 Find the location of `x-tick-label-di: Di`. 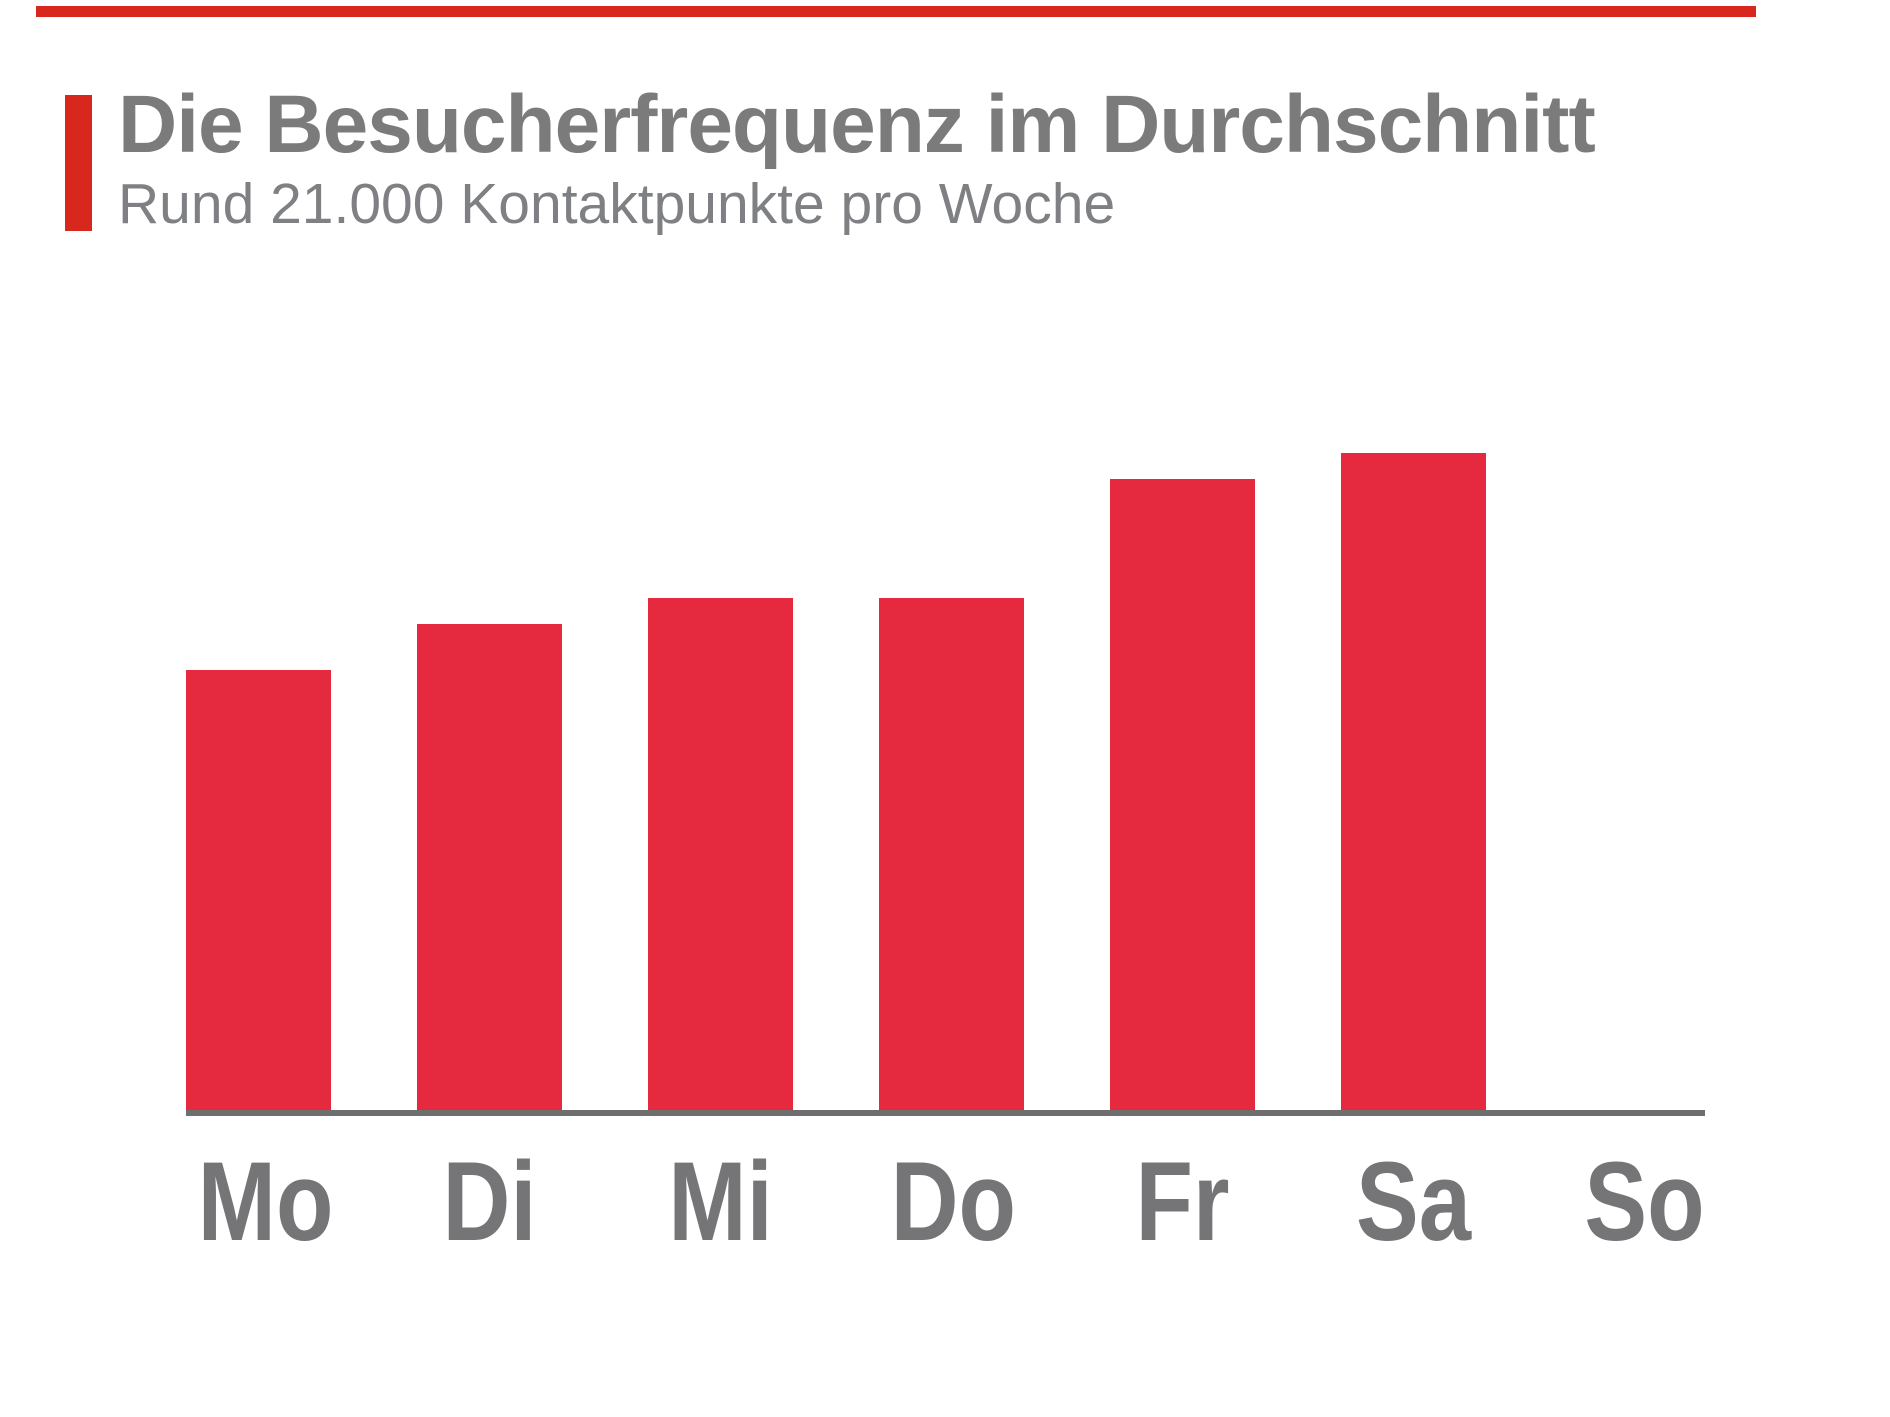

x-tick-label-di: Di is located at coordinates (489, 1201).